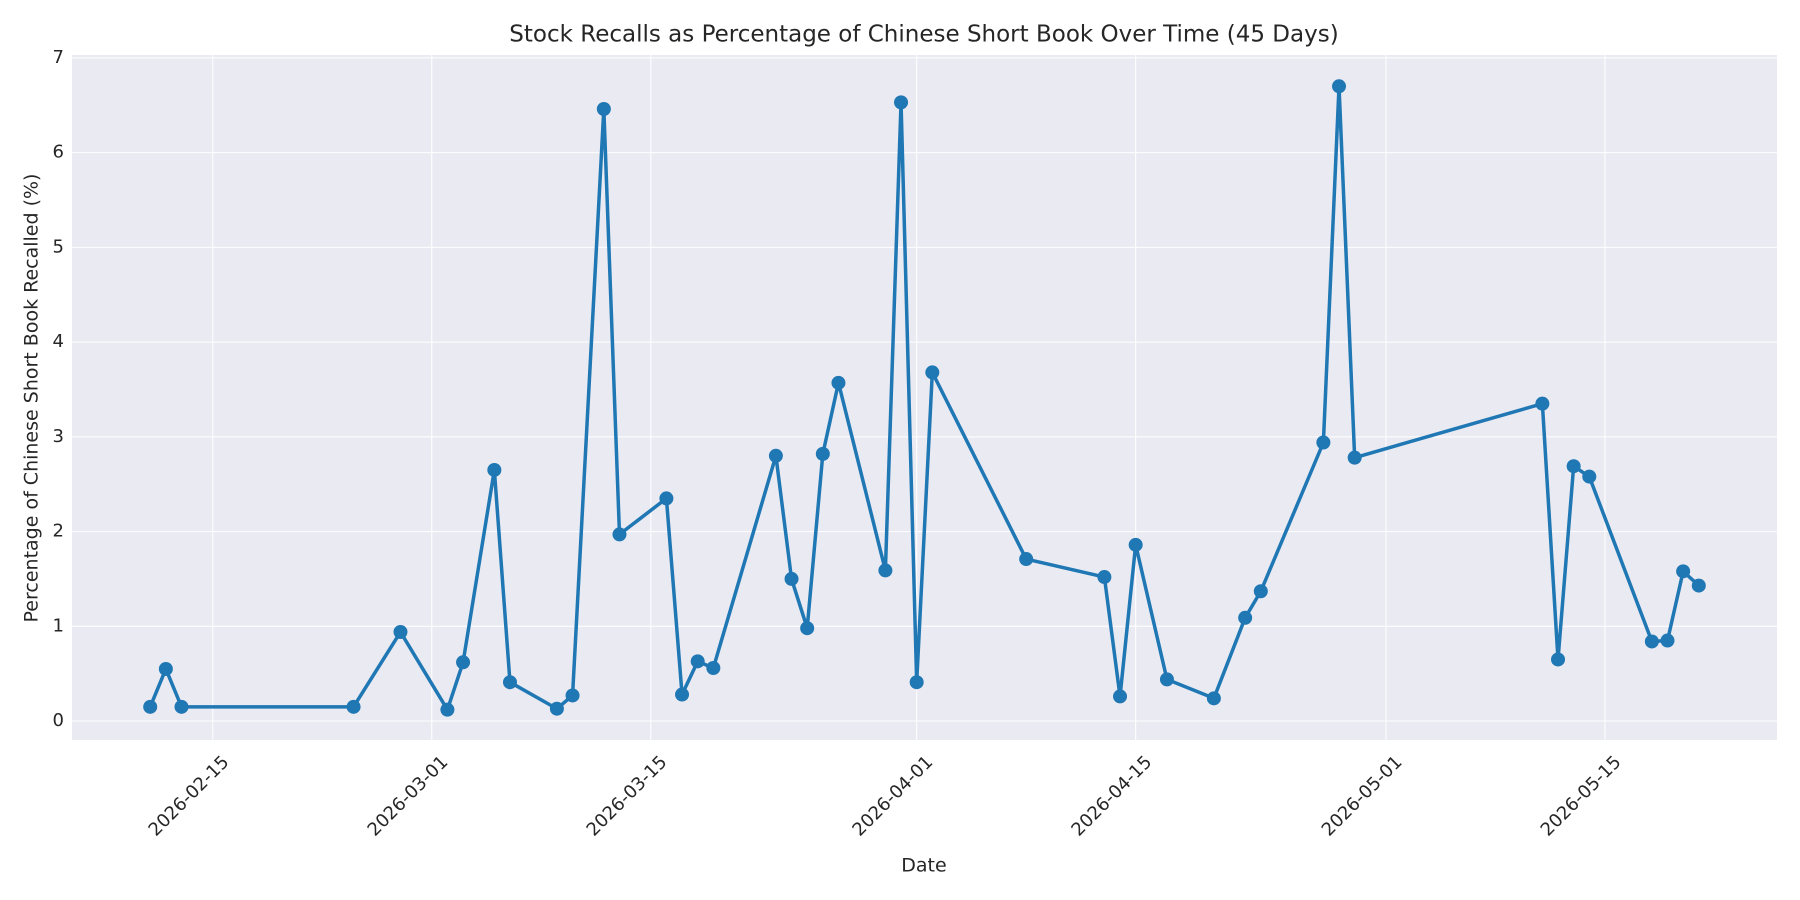 The height and width of the screenshot is (900, 1800). I want to click on x-axis-label: Date, so click(923, 866).